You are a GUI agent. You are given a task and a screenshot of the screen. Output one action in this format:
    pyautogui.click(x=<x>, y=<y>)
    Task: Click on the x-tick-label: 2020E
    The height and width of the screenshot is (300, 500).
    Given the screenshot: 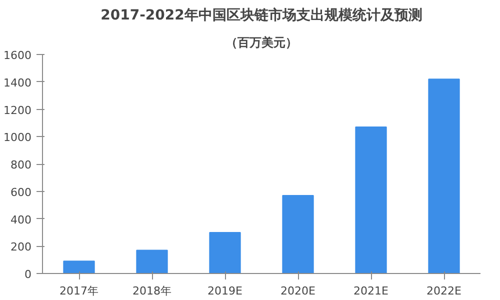 What is the action you would take?
    pyautogui.click(x=298, y=291)
    